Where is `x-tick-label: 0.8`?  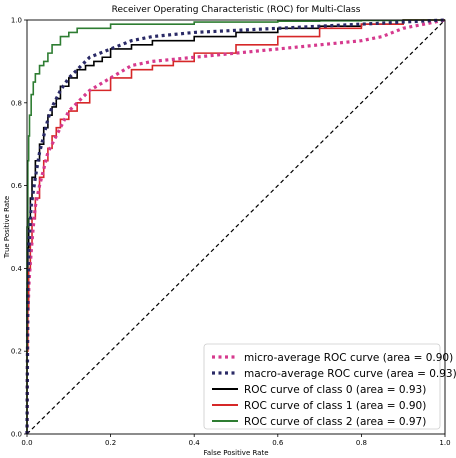 x-tick-label: 0.8 is located at coordinates (361, 443).